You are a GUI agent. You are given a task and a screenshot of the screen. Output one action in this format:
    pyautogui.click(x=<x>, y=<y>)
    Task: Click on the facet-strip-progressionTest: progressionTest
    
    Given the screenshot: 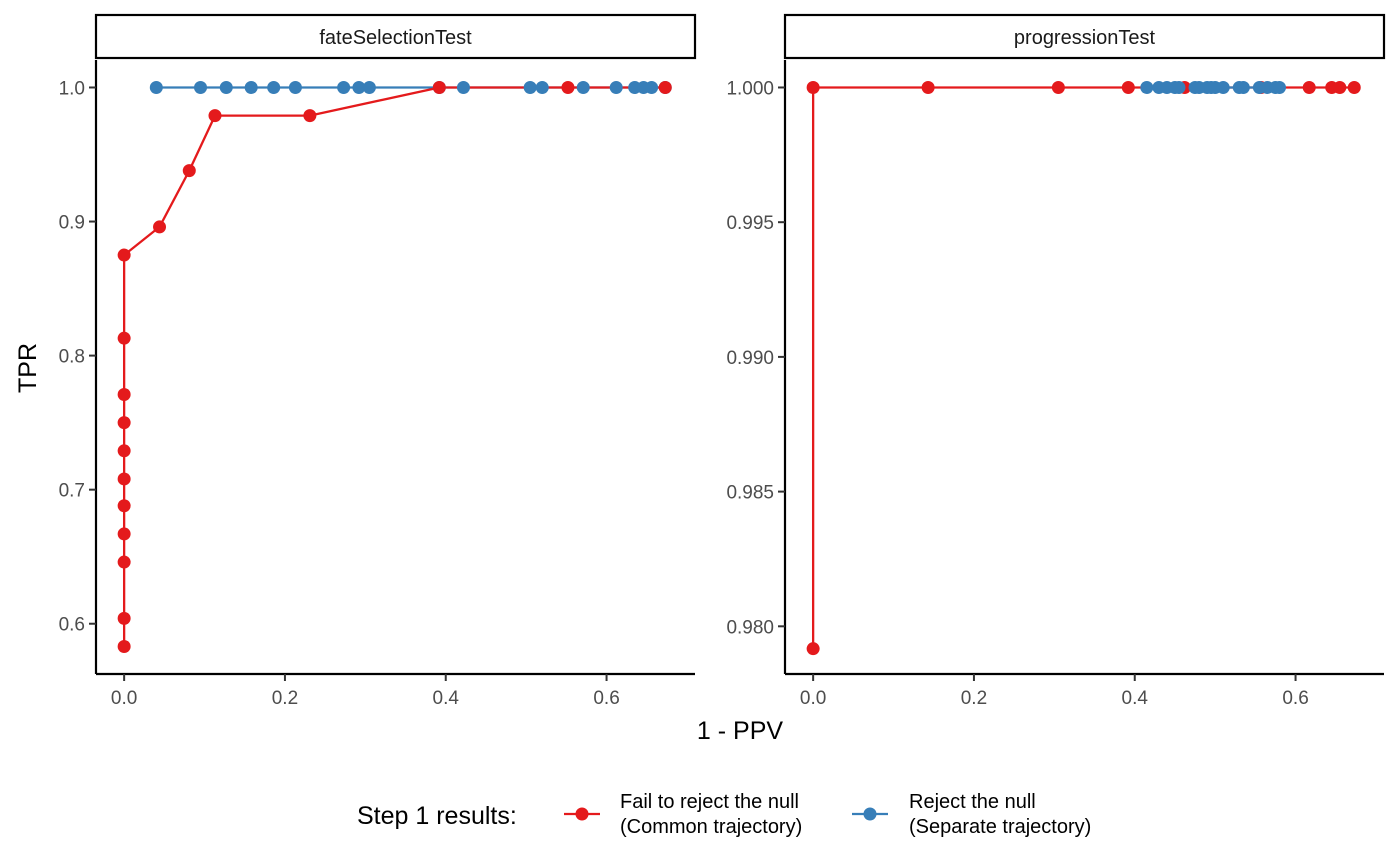 What is the action you would take?
    pyautogui.click(x=1084, y=36)
    